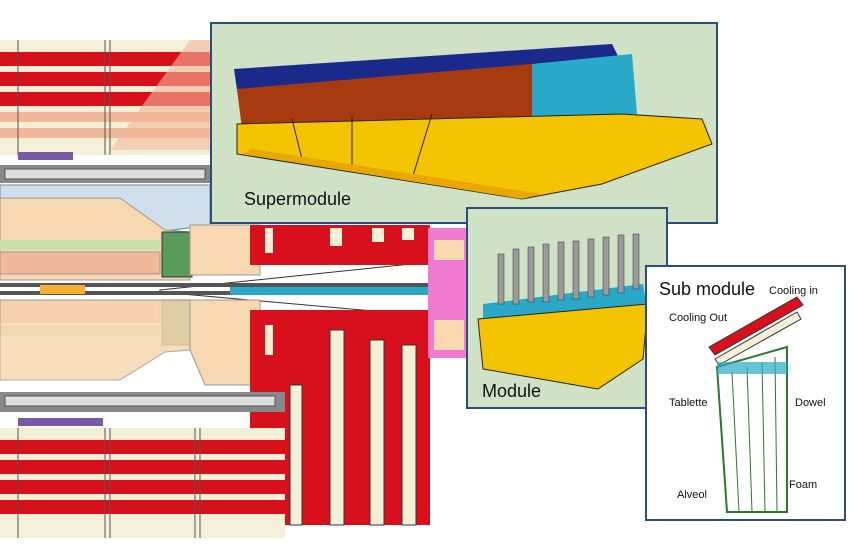  What do you see at coordinates (756, 404) in the screenshot?
I see `submodule-drawing` at bounding box center [756, 404].